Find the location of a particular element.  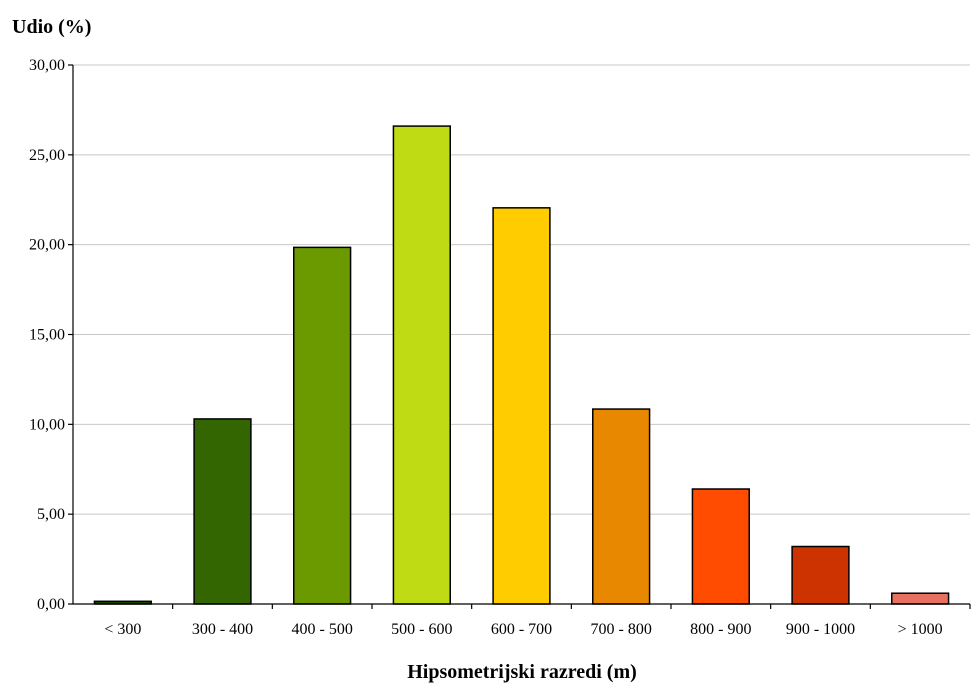

x-tick-label: 400 - 500 is located at coordinates (322, 629).